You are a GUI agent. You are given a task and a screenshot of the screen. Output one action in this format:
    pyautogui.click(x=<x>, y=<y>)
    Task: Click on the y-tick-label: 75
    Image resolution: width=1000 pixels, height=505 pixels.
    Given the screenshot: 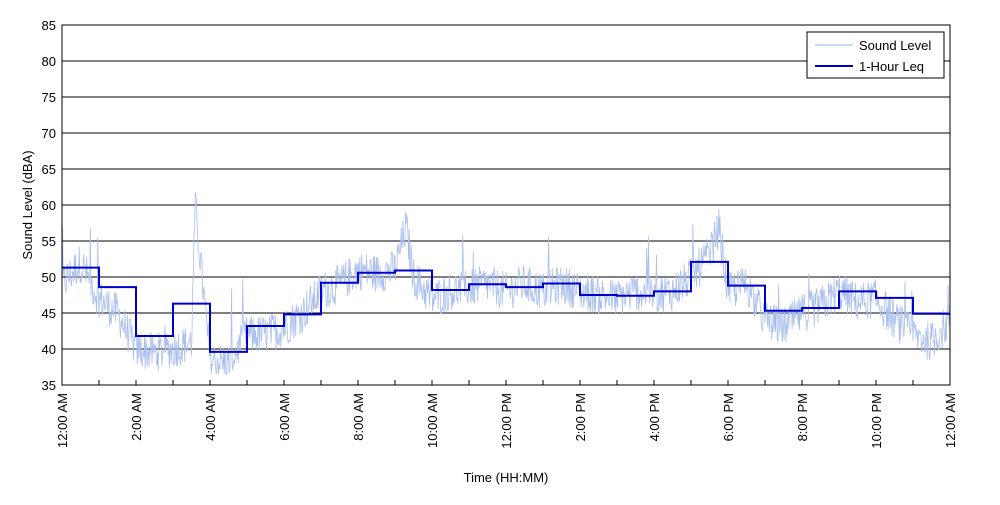 What is the action you would take?
    pyautogui.click(x=49, y=97)
    